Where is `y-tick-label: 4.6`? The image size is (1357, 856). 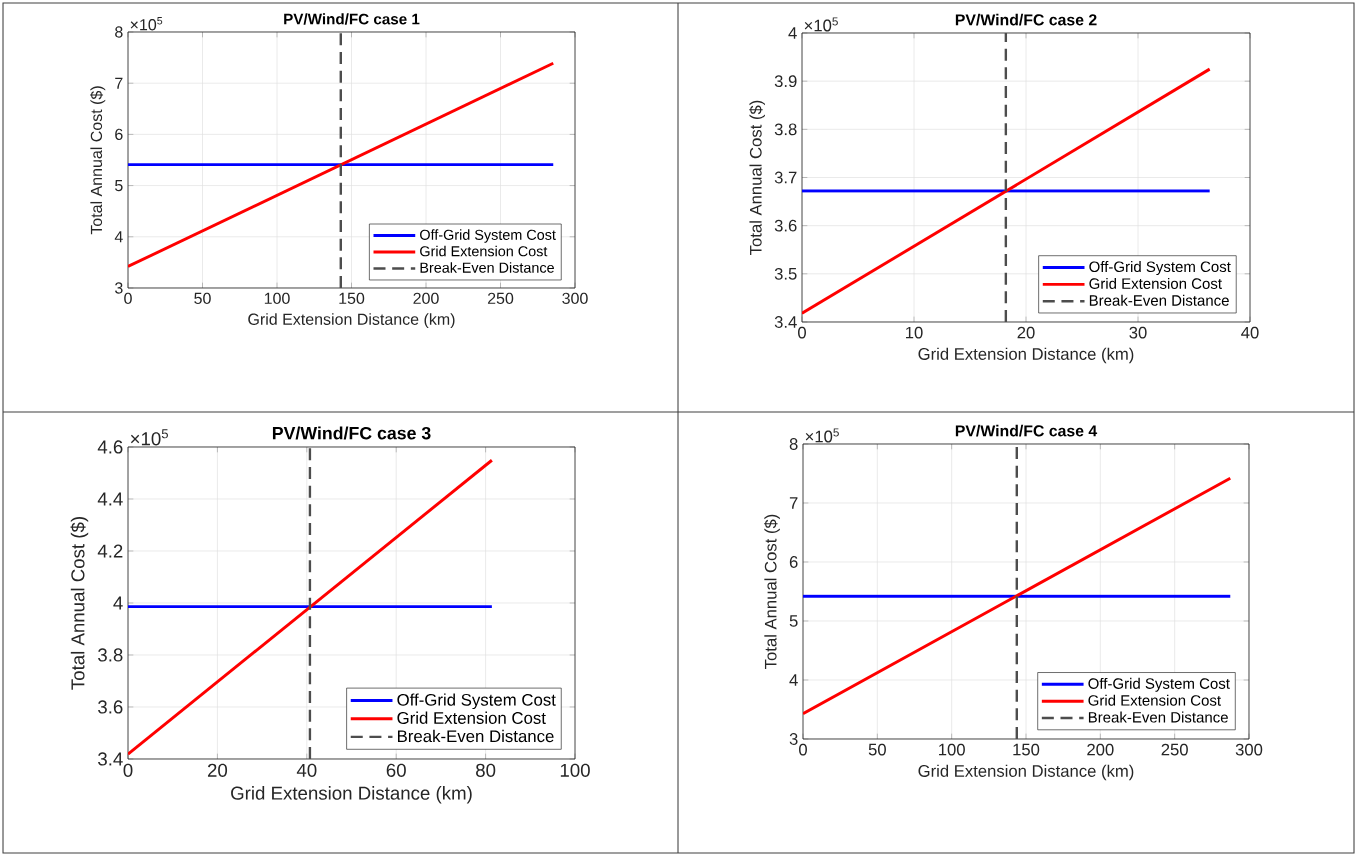 y-tick-label: 4.6 is located at coordinates (110, 447).